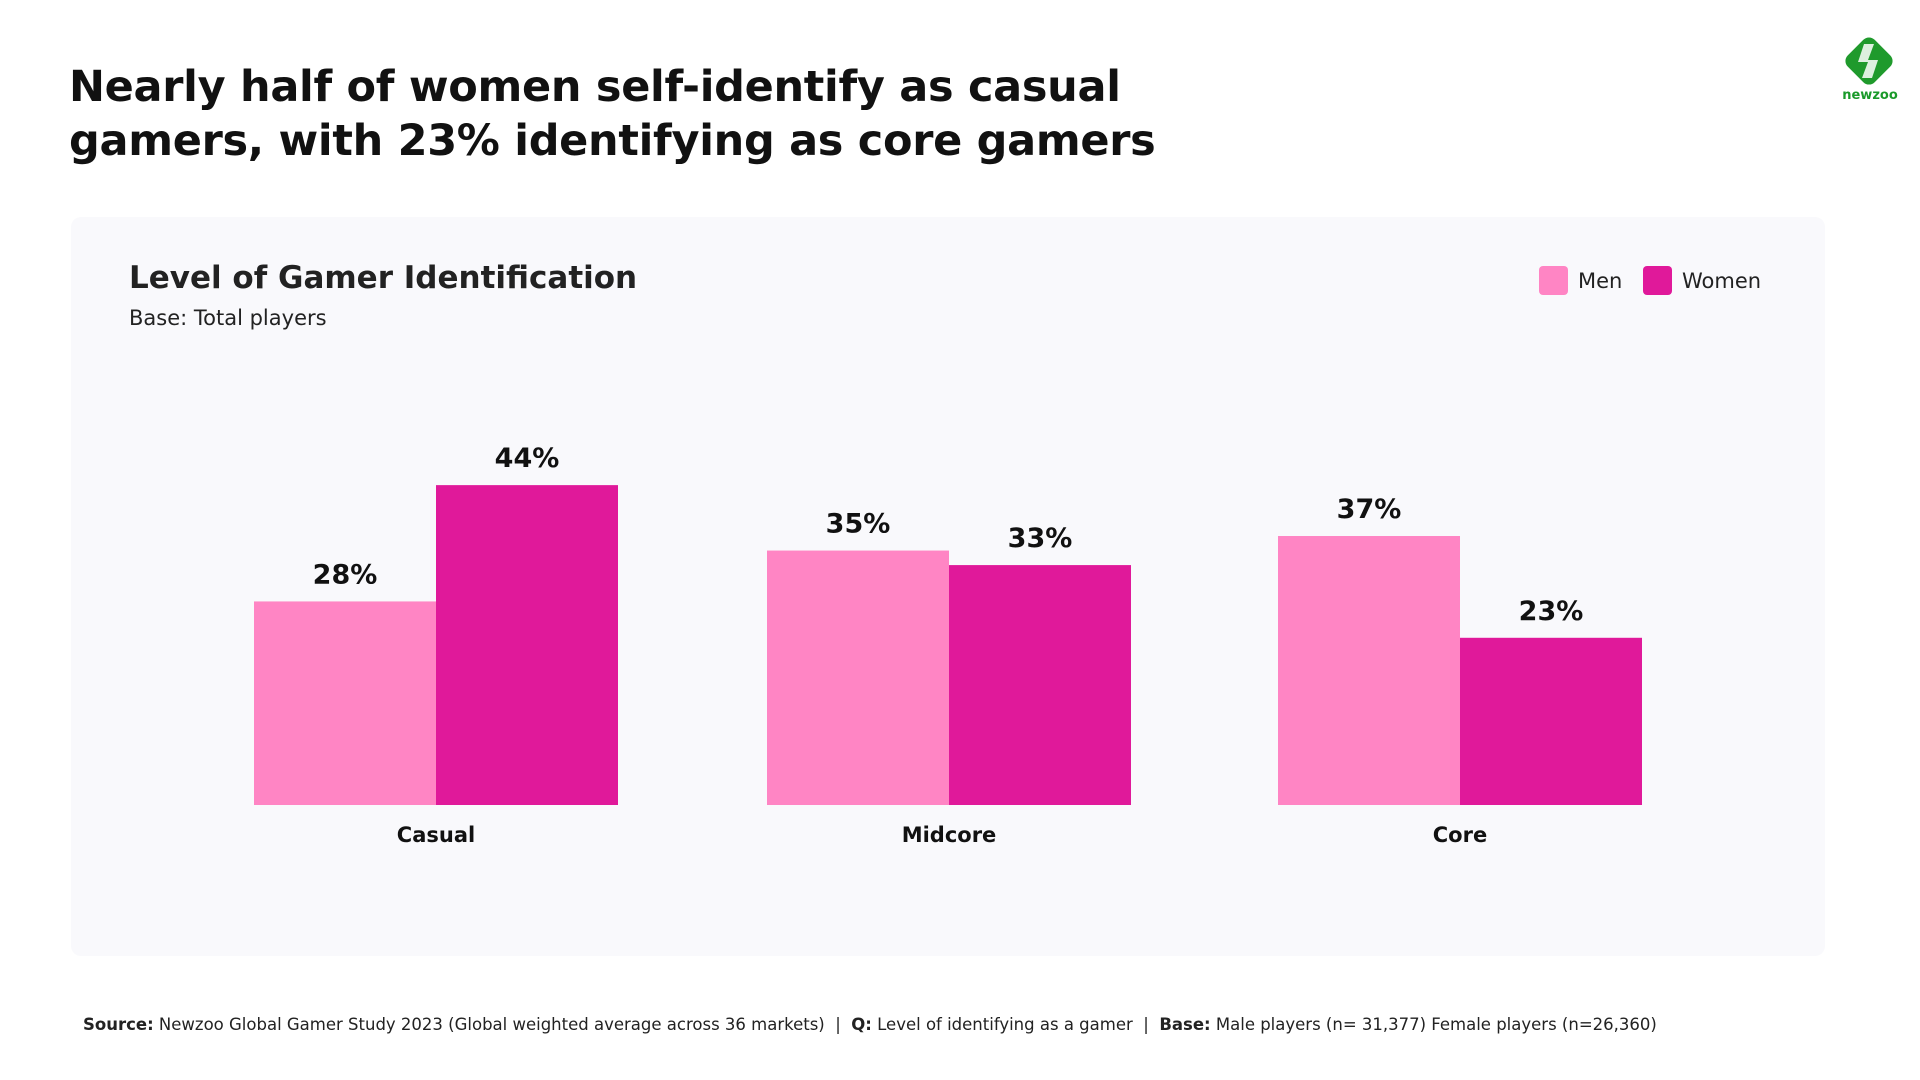 This screenshot has height=1080, width=1920. Describe the element at coordinates (1869, 61) in the screenshot. I see `newzoo-logo-icon` at that location.